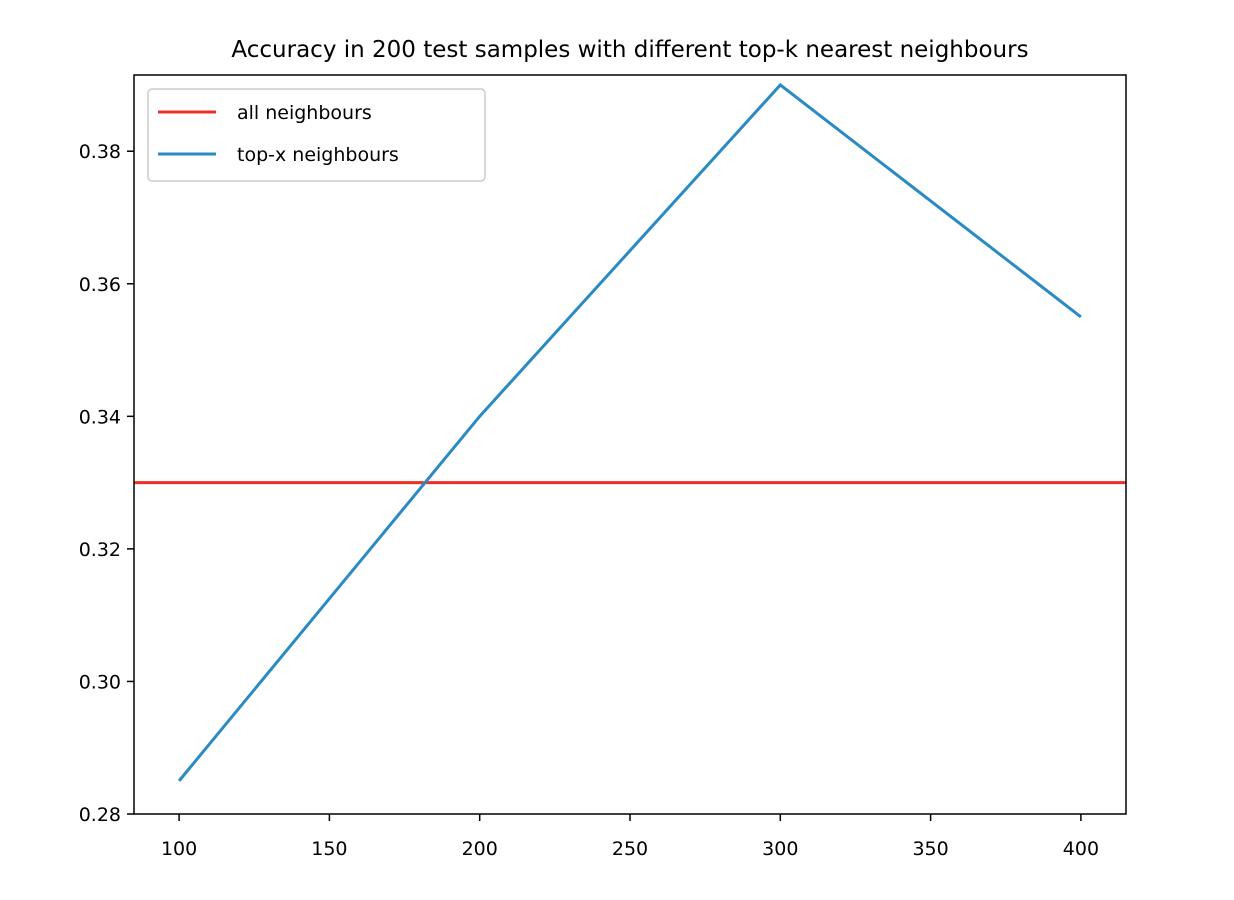 This screenshot has height=900, width=1234. I want to click on x-tick-label: 250, so click(630, 849).